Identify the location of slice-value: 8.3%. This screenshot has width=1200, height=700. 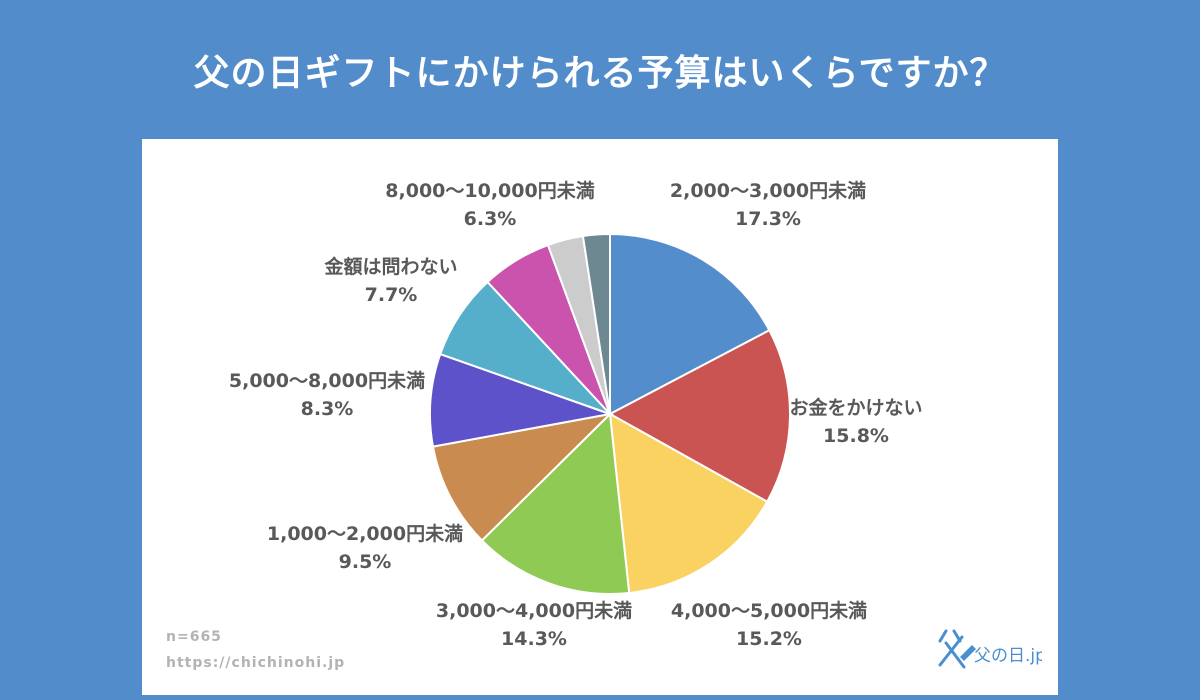
(327, 409).